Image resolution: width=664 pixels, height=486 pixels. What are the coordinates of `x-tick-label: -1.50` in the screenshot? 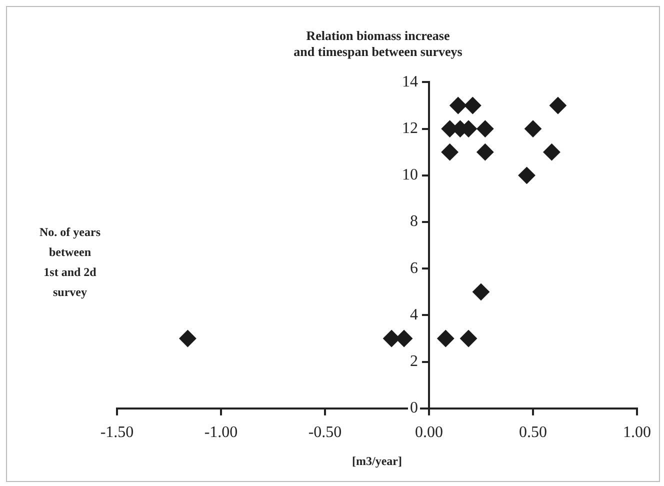 It's located at (117, 433).